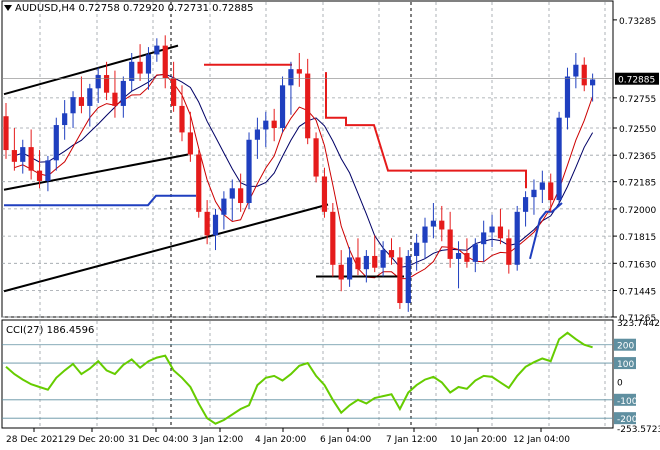 The height and width of the screenshot is (450, 660). Describe the element at coordinates (8, 8) in the screenshot. I see `chart-menu-triangle-icon` at that location.